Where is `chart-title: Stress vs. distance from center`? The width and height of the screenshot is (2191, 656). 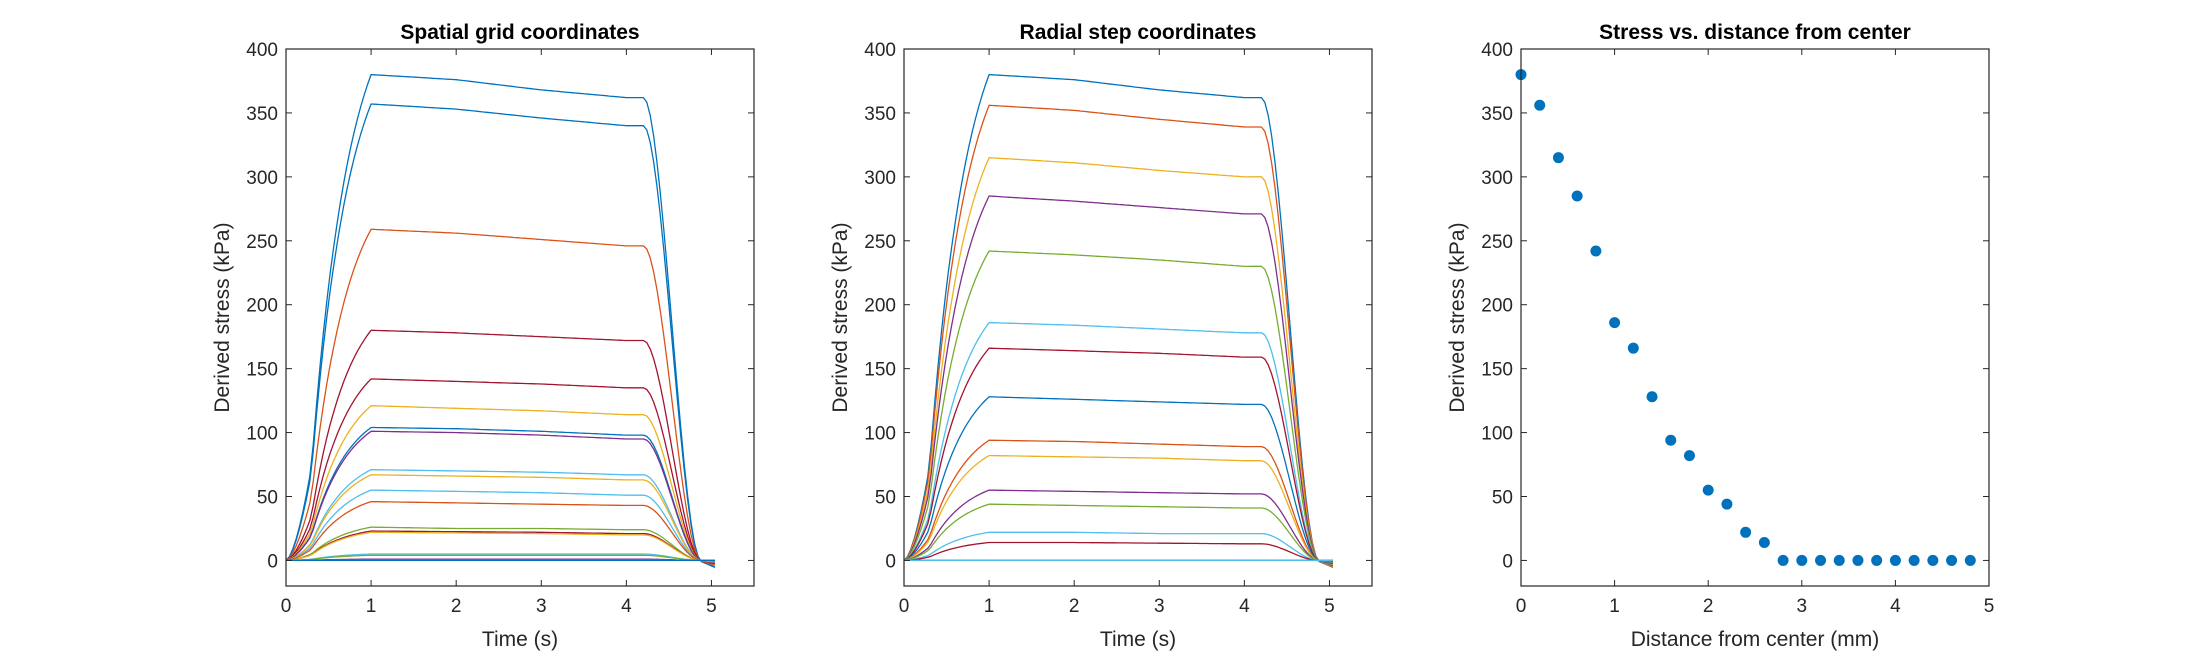
chart-title: Stress vs. distance from center is located at coordinates (1755, 32).